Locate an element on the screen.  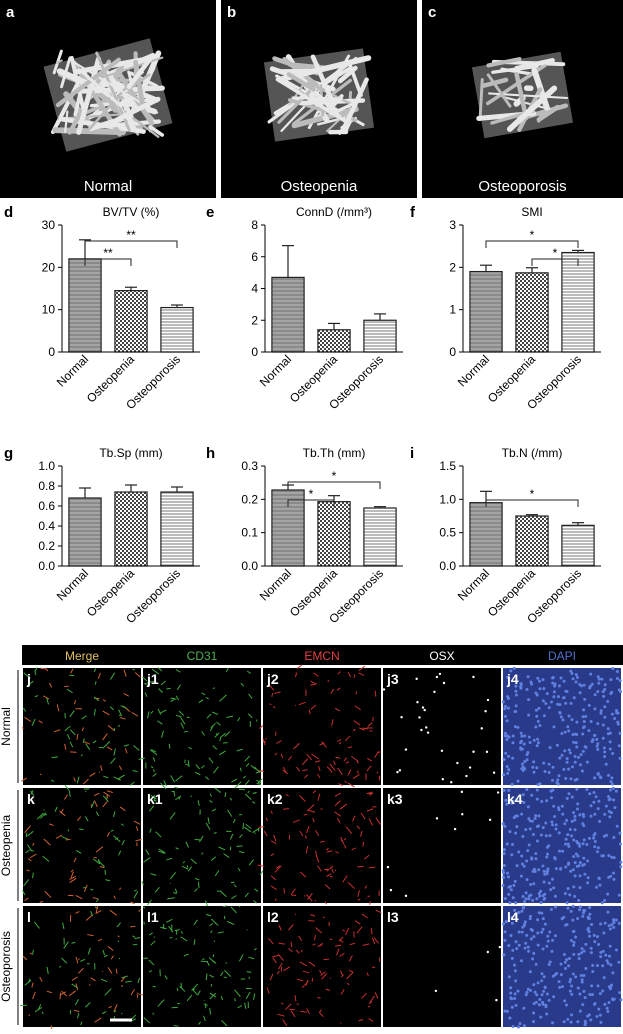
y-tick-label: 10 is located at coordinates (49, 310).